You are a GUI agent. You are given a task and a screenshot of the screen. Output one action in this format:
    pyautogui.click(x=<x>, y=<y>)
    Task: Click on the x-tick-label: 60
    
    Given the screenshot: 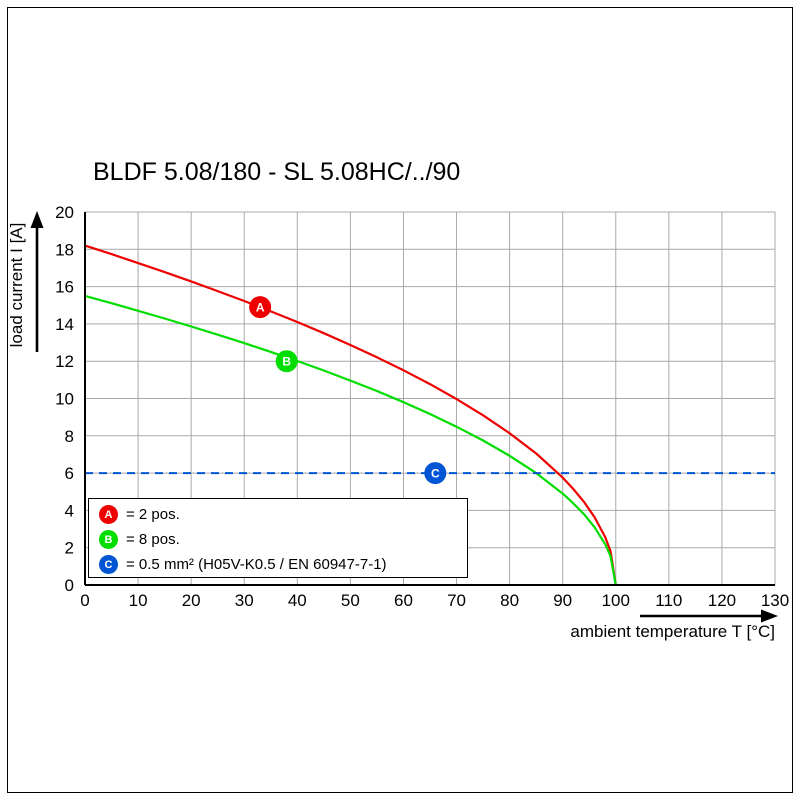 What is the action you would take?
    pyautogui.click(x=403, y=600)
    